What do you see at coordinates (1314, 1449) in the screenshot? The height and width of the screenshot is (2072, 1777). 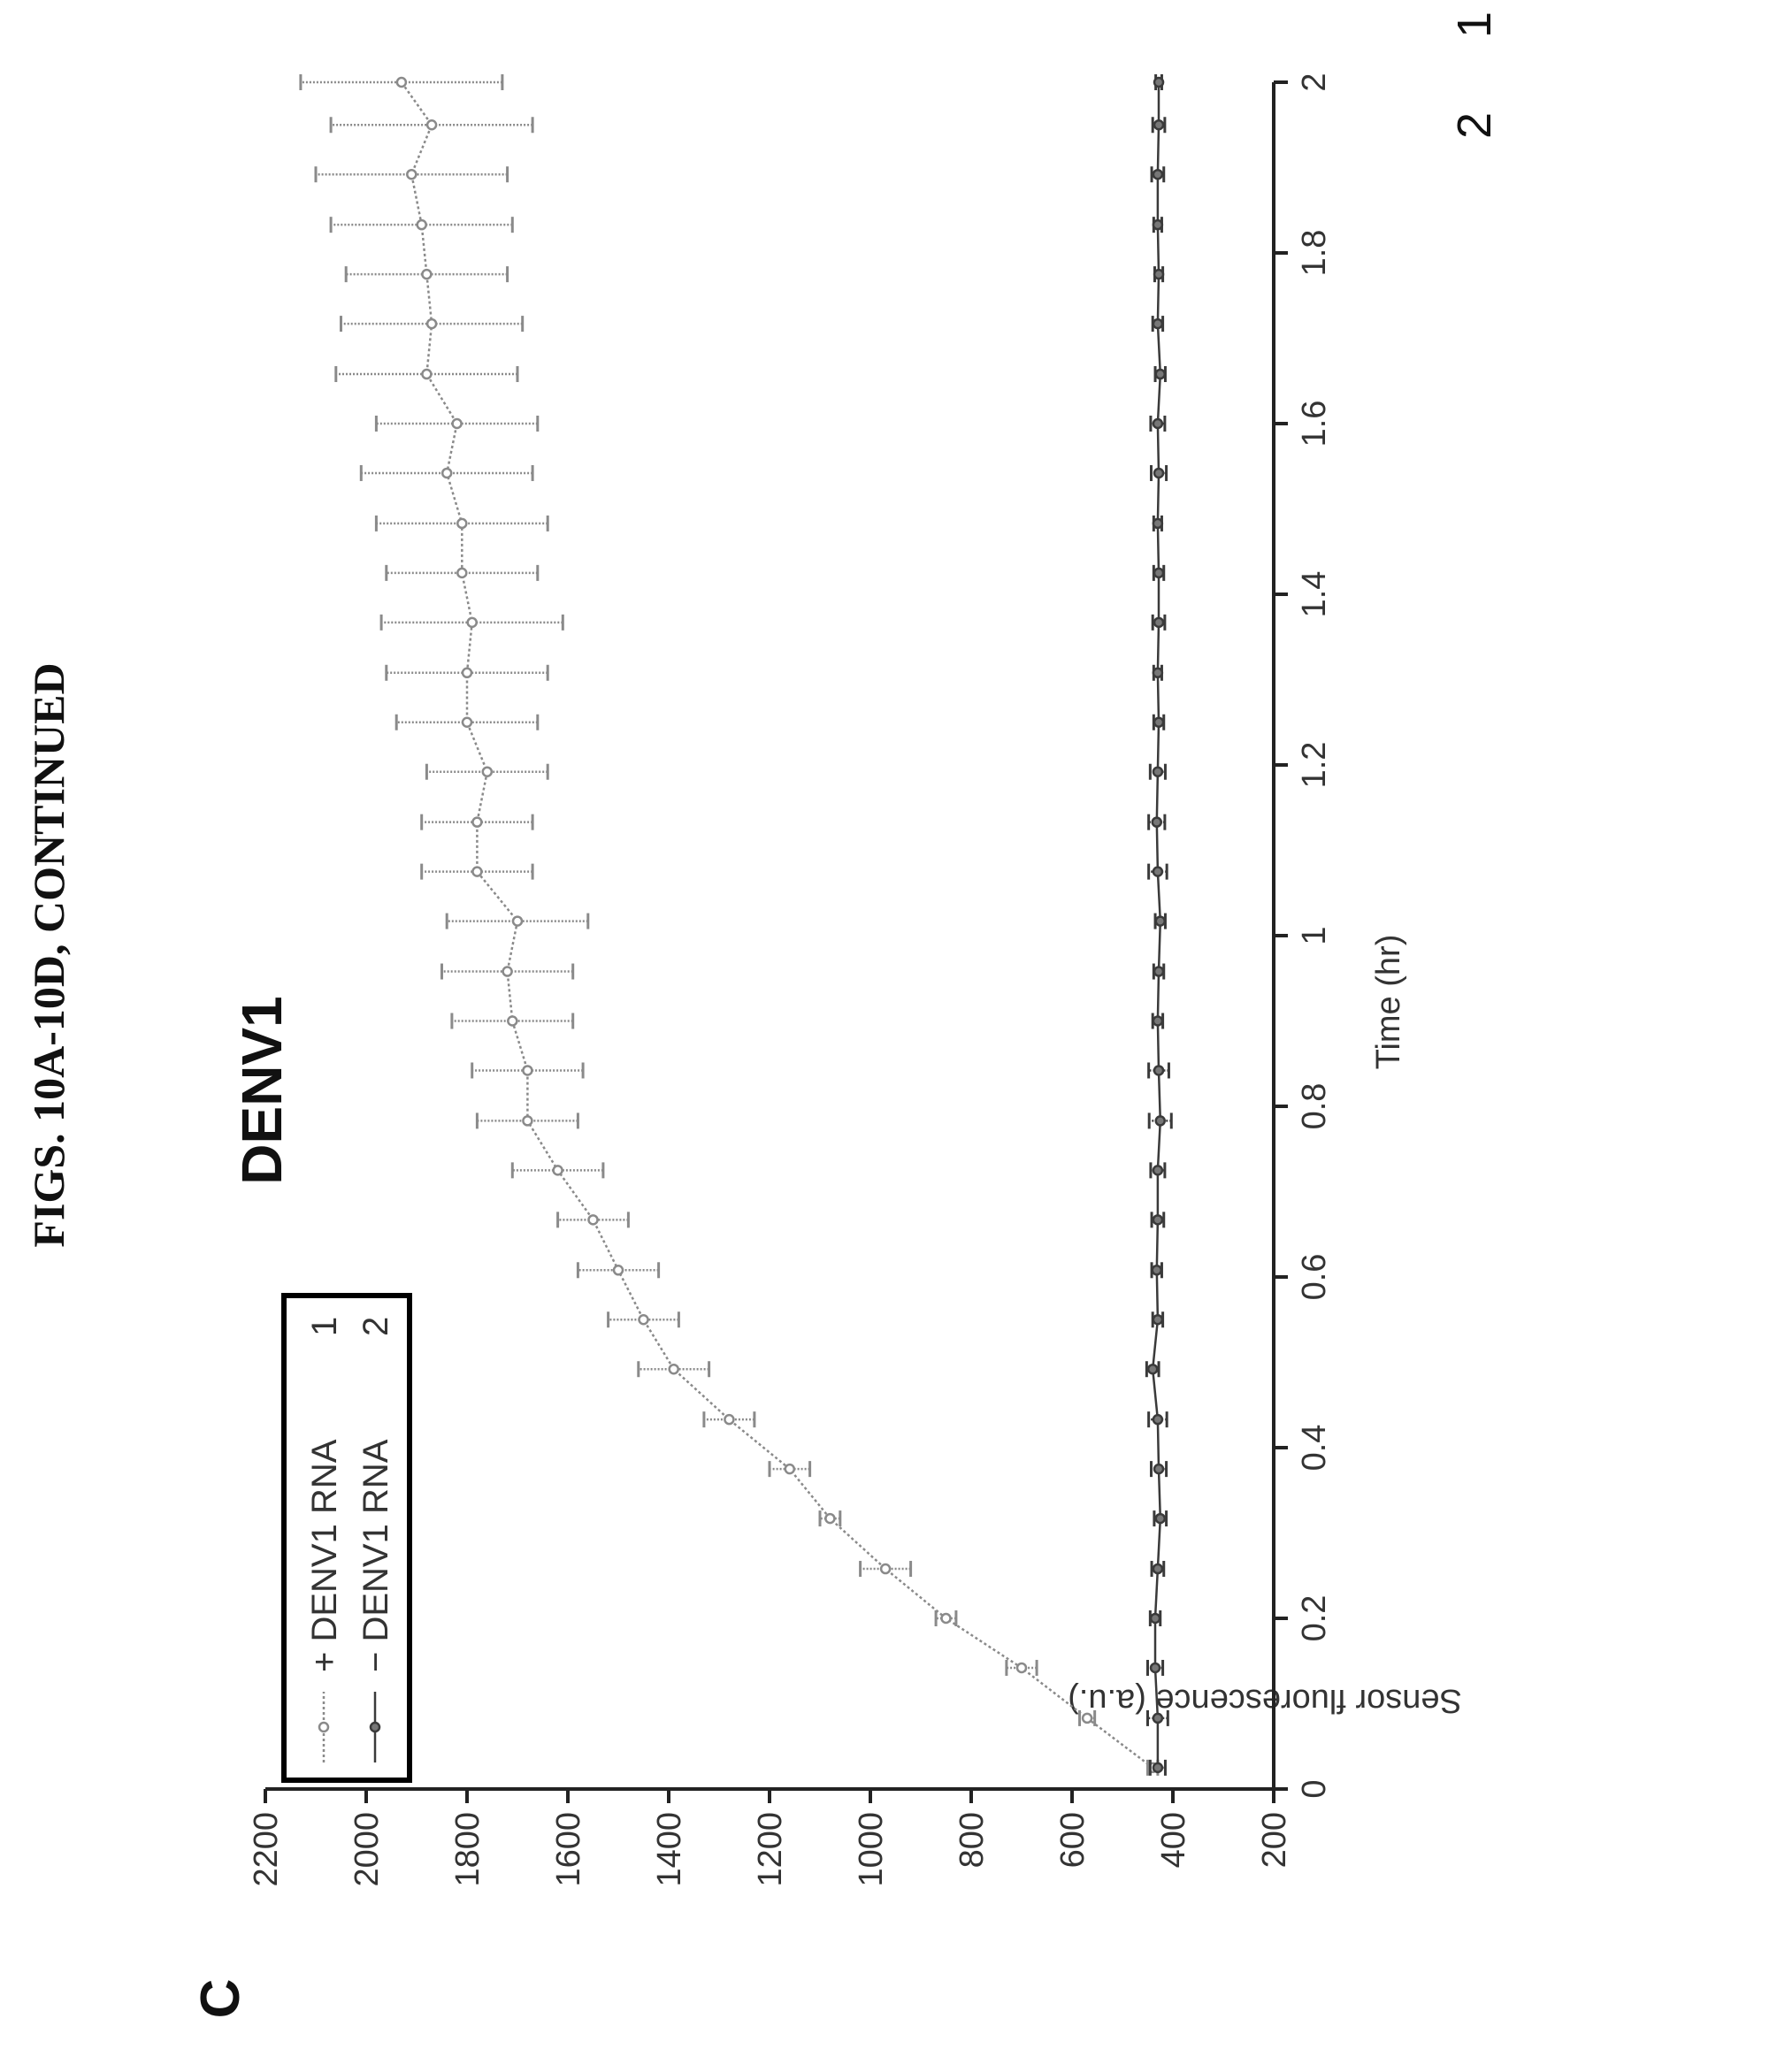 I see `x-tick-label: 0.4` at bounding box center [1314, 1449].